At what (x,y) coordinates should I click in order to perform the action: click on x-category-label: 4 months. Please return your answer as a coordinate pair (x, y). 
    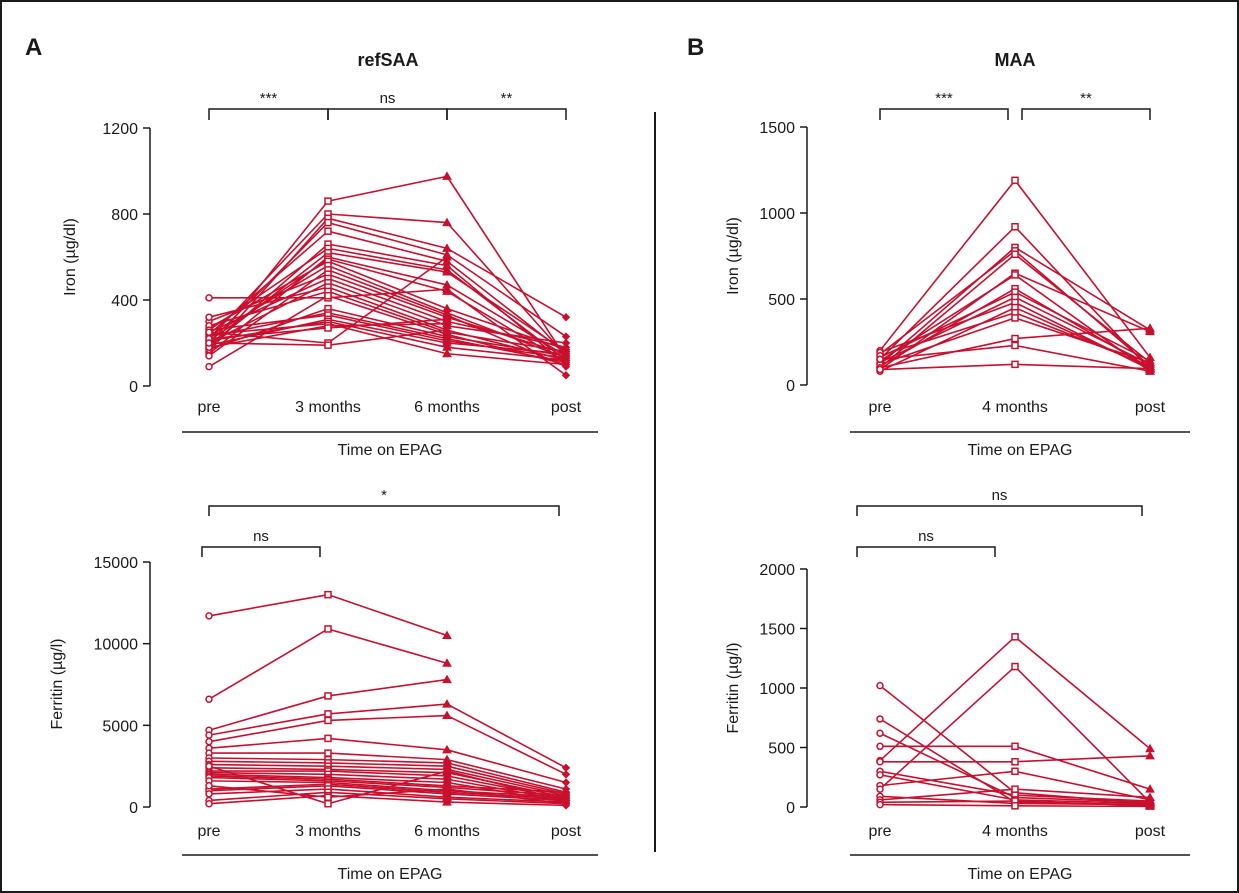
    Looking at the image, I should click on (1015, 407).